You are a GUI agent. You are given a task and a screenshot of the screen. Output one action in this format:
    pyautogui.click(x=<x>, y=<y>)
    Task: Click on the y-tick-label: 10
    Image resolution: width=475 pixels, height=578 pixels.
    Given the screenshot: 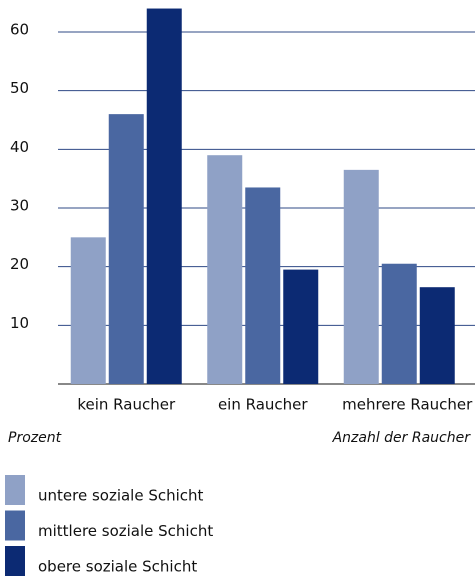 What is the action you would take?
    pyautogui.click(x=19, y=323)
    